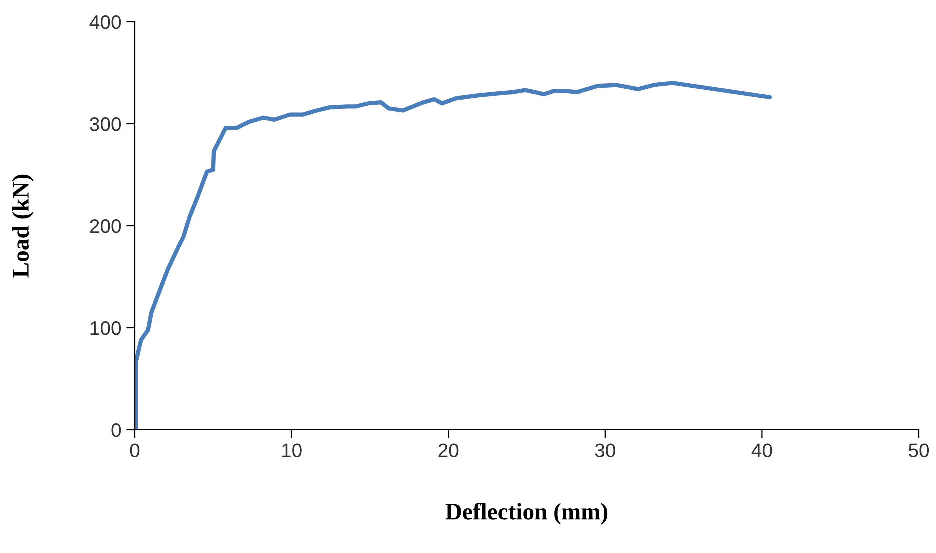 The height and width of the screenshot is (553, 936). What do you see at coordinates (106, 124) in the screenshot?
I see `y-tick-label: 300` at bounding box center [106, 124].